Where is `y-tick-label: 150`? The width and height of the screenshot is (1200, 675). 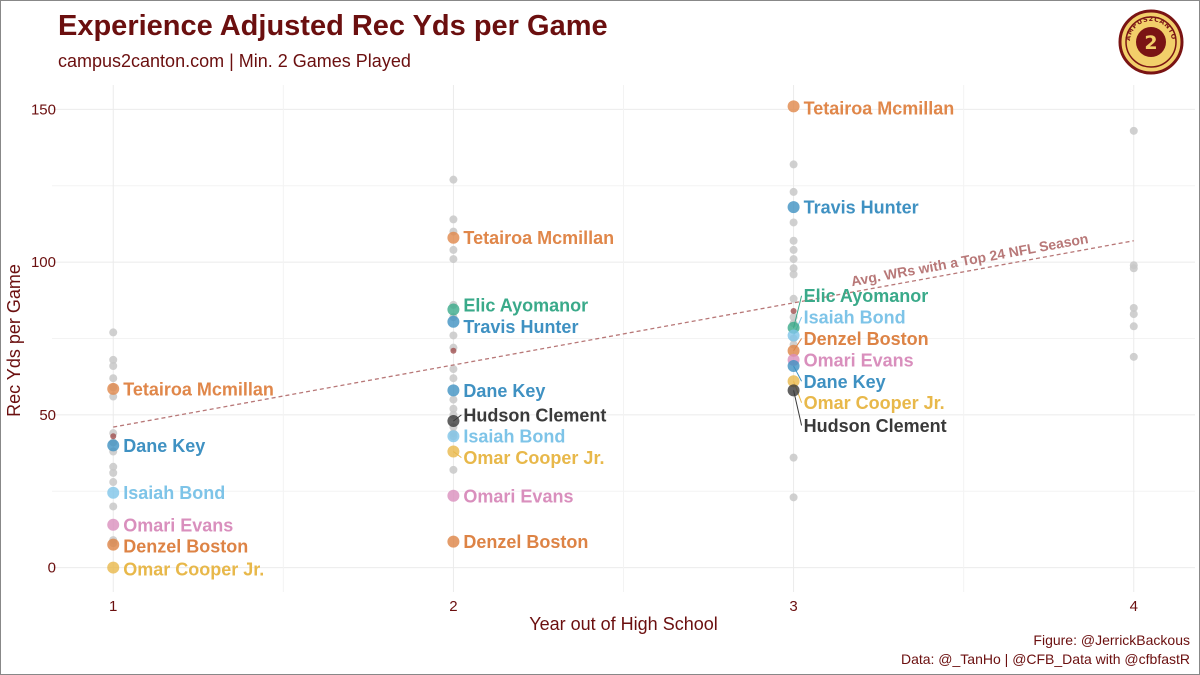 y-tick-label: 150 is located at coordinates (43, 109).